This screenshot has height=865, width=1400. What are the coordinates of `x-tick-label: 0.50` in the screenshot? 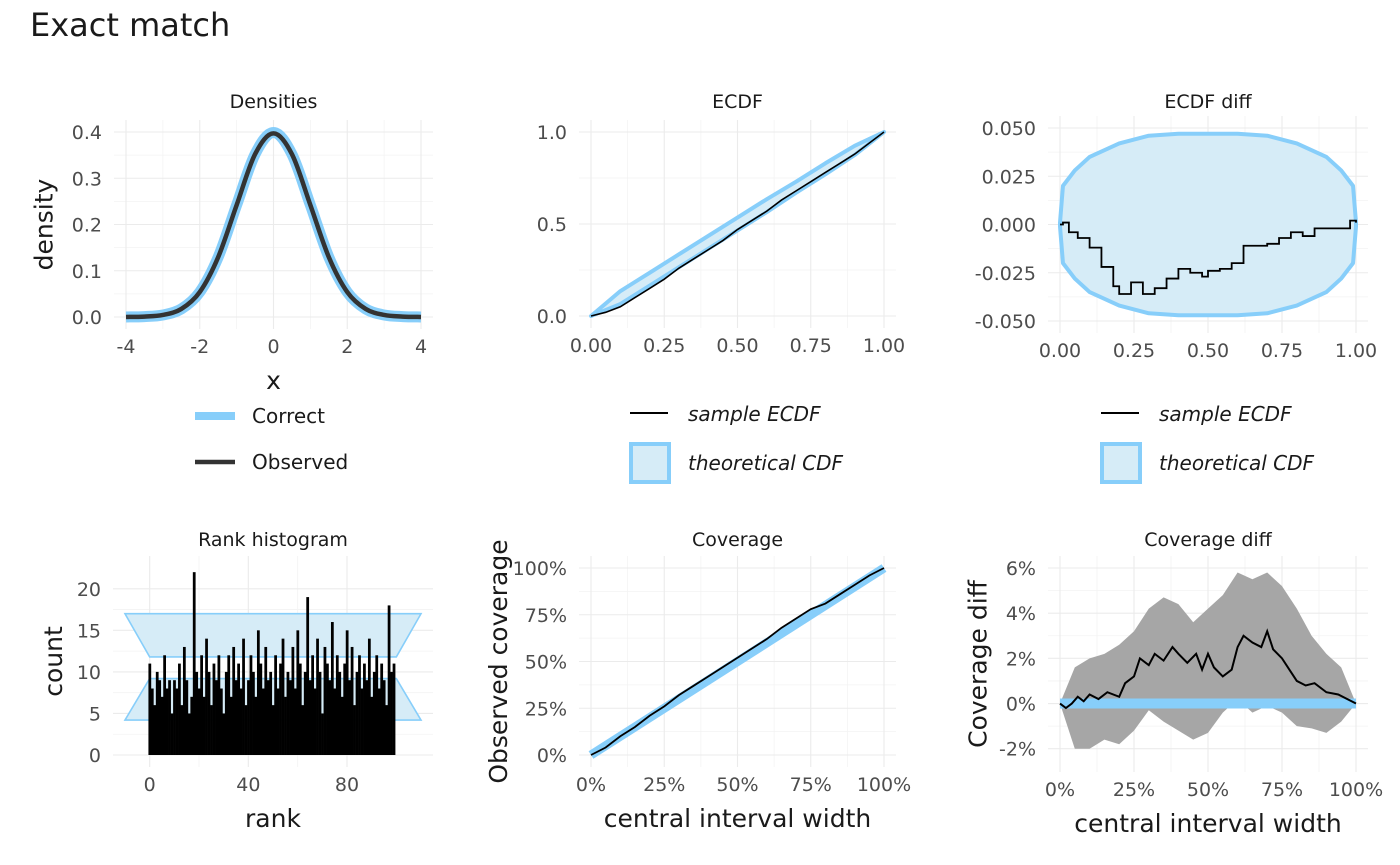 It's located at (737, 346).